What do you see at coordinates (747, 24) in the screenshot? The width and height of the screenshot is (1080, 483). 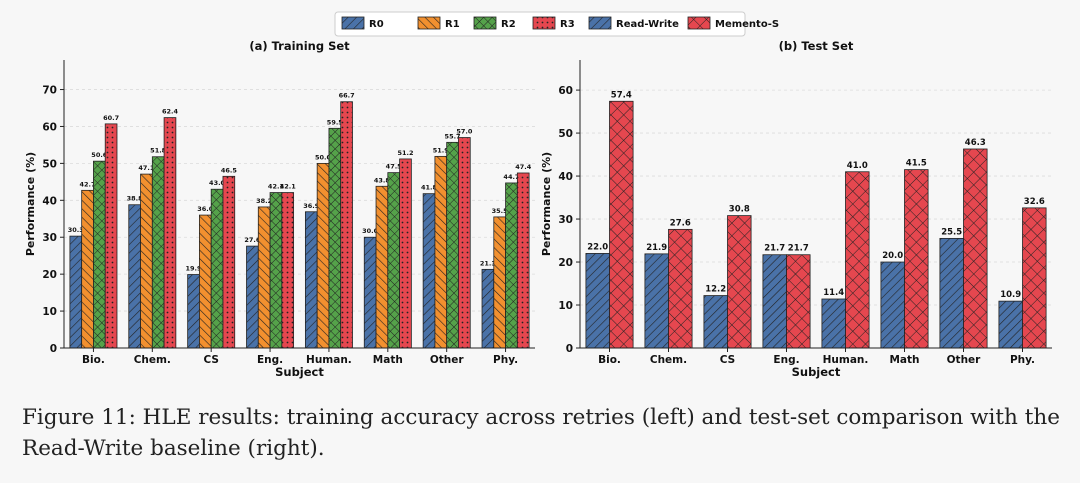 I see `legend-label-memento-s: Memento-S` at bounding box center [747, 24].